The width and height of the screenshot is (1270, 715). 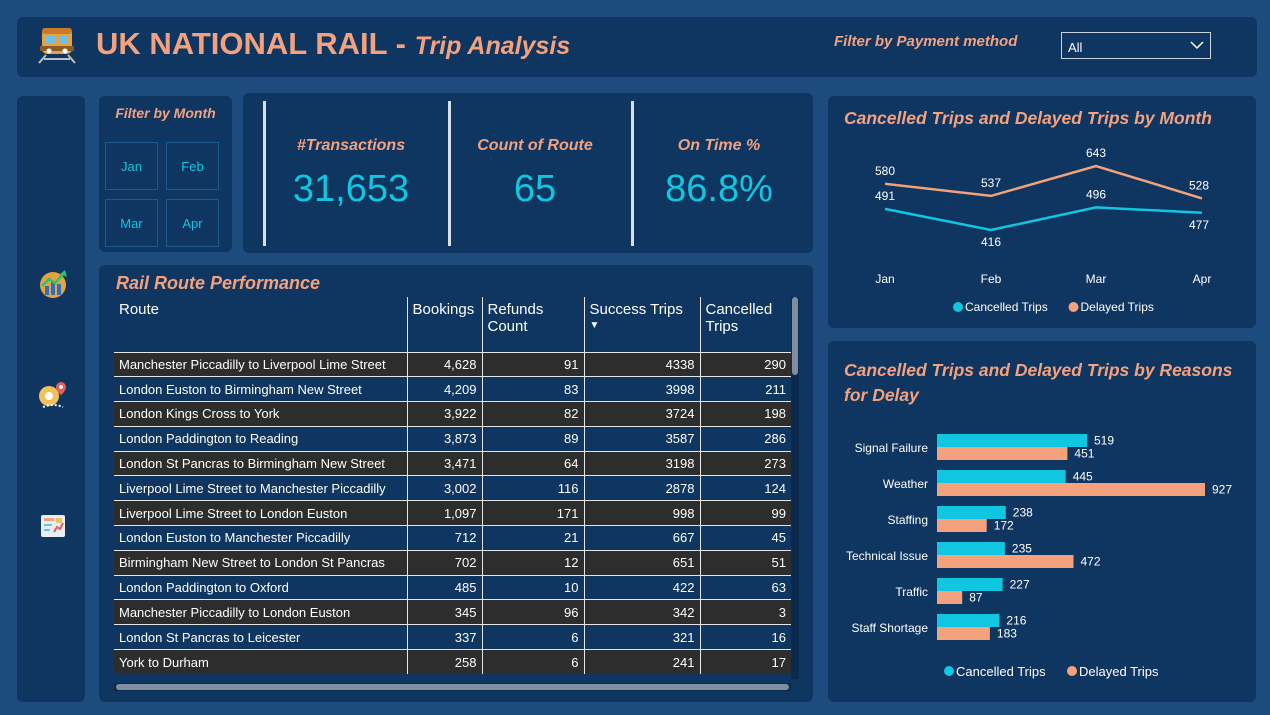 I want to click on month-button-feb: Feb, so click(x=192, y=166).